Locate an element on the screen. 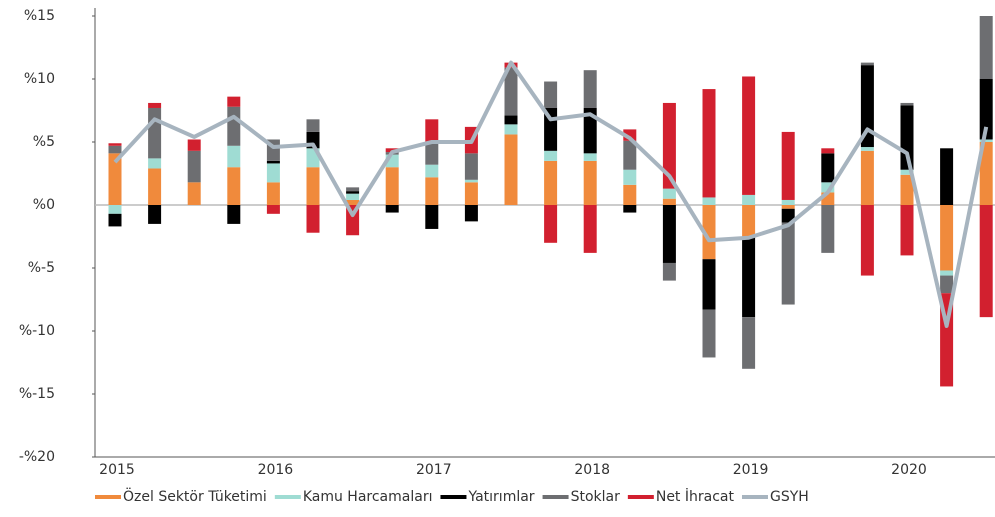 The height and width of the screenshot is (517, 995). y-tick-label: -%20 is located at coordinates (37, 457).